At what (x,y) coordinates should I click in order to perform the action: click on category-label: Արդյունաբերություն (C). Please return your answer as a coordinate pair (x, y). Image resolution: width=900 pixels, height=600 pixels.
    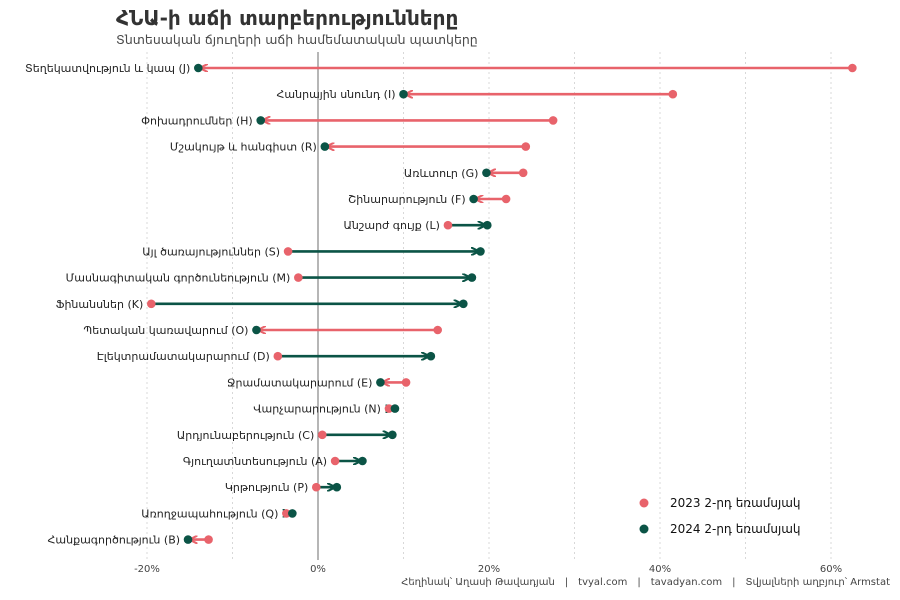
    Looking at the image, I should click on (245, 435).